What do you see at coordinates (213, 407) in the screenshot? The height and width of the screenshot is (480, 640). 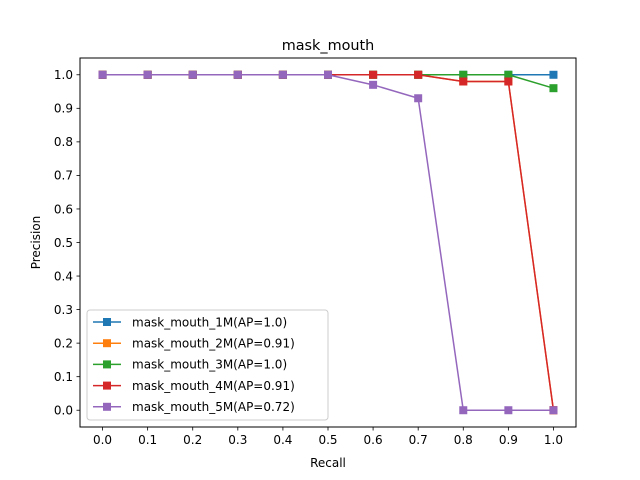 I see `legend-label: mask_mouth_5M(AP=0.72)` at bounding box center [213, 407].